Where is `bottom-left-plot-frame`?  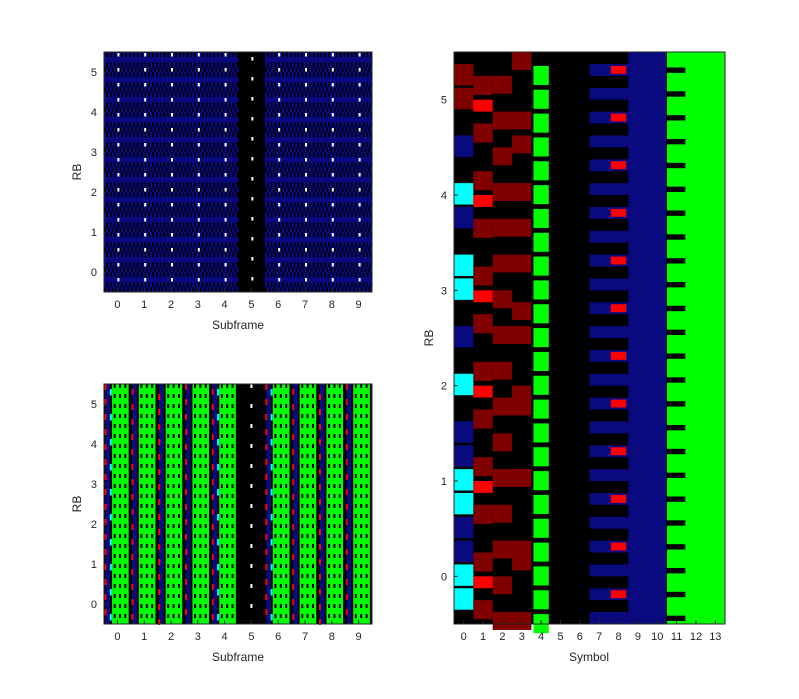
bottom-left-plot-frame is located at coordinates (238, 504).